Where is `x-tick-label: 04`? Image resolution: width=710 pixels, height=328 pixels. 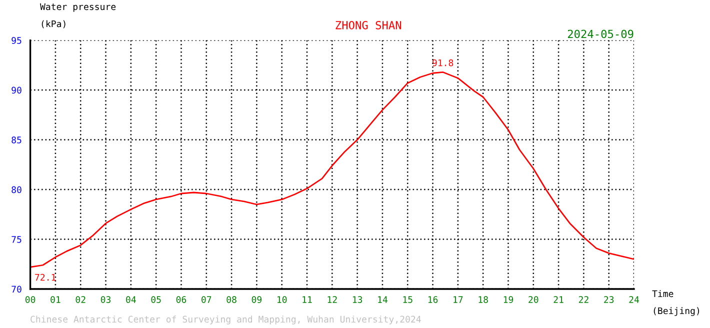 x-tick-label: 04 is located at coordinates (131, 299).